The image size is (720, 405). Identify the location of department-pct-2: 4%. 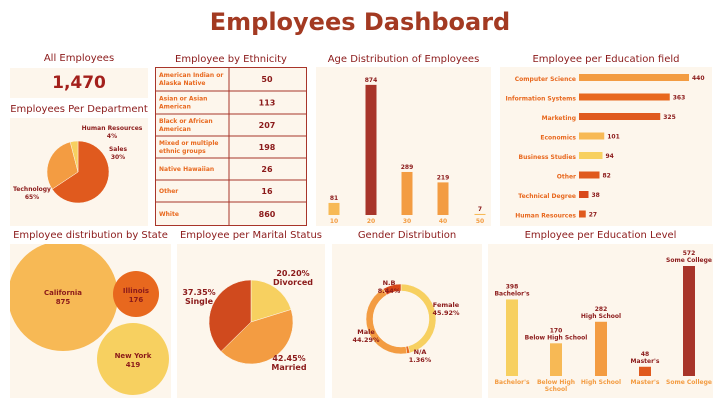
(112, 136).